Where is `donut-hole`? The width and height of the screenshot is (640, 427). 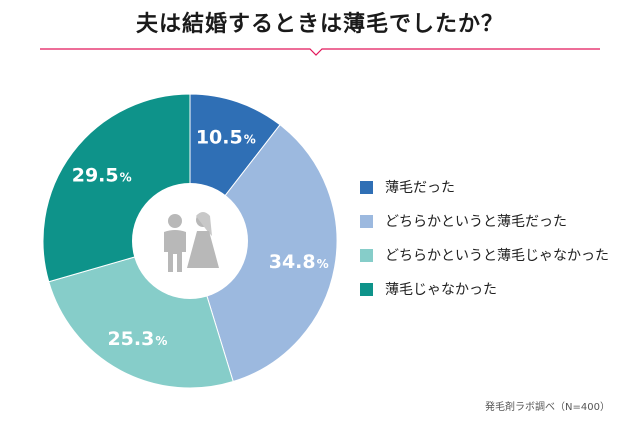 donut-hole is located at coordinates (190, 241).